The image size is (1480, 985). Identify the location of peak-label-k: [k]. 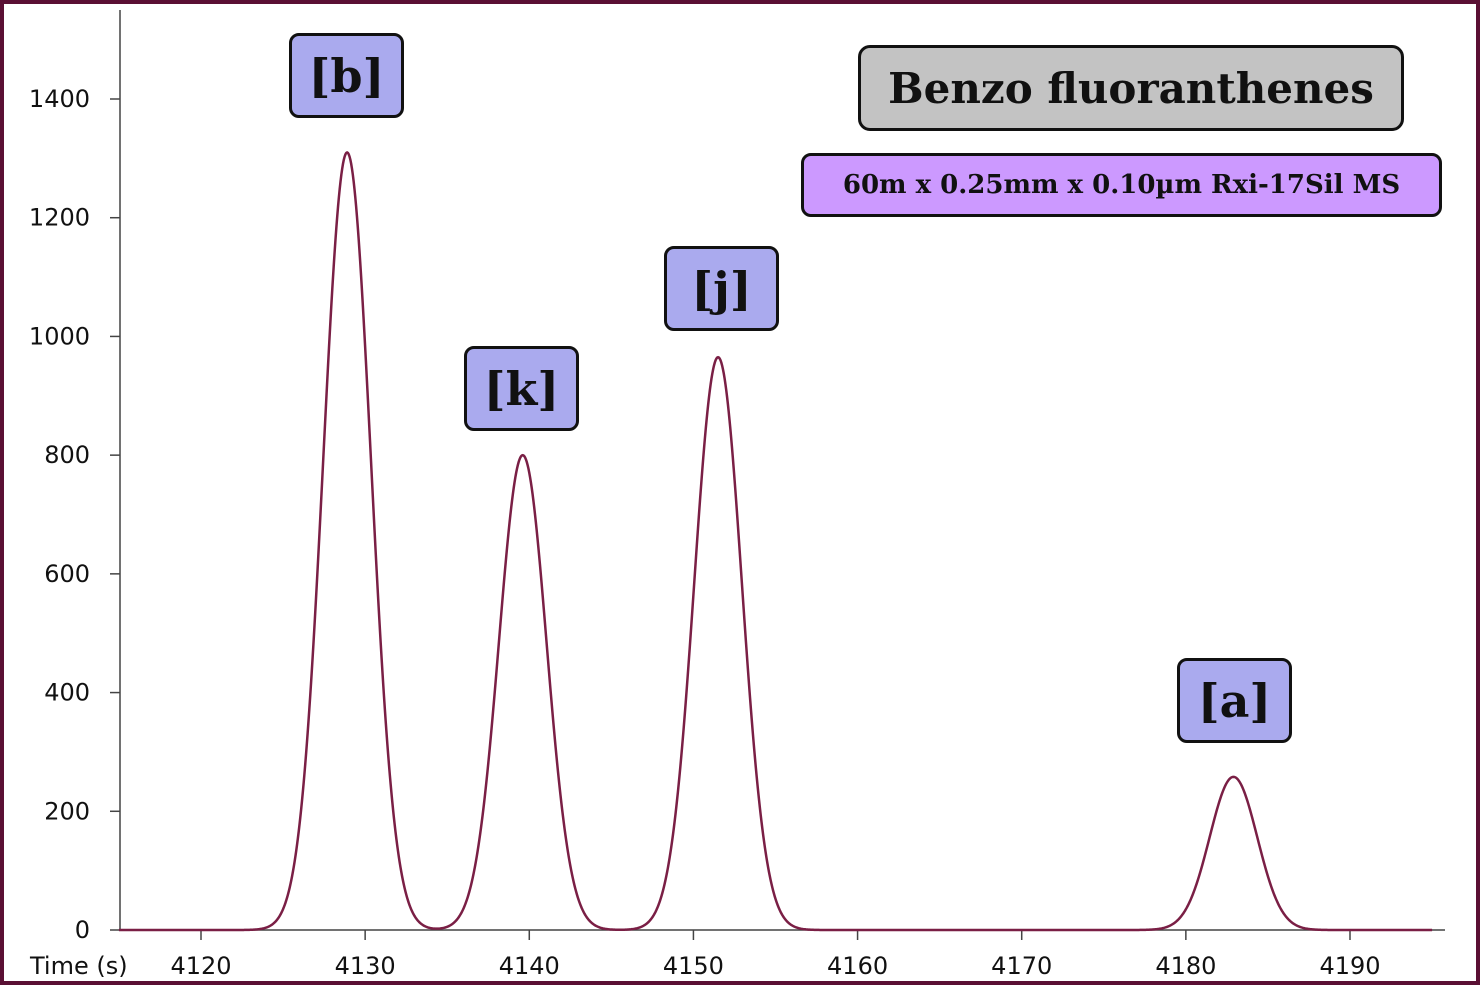
(521, 388).